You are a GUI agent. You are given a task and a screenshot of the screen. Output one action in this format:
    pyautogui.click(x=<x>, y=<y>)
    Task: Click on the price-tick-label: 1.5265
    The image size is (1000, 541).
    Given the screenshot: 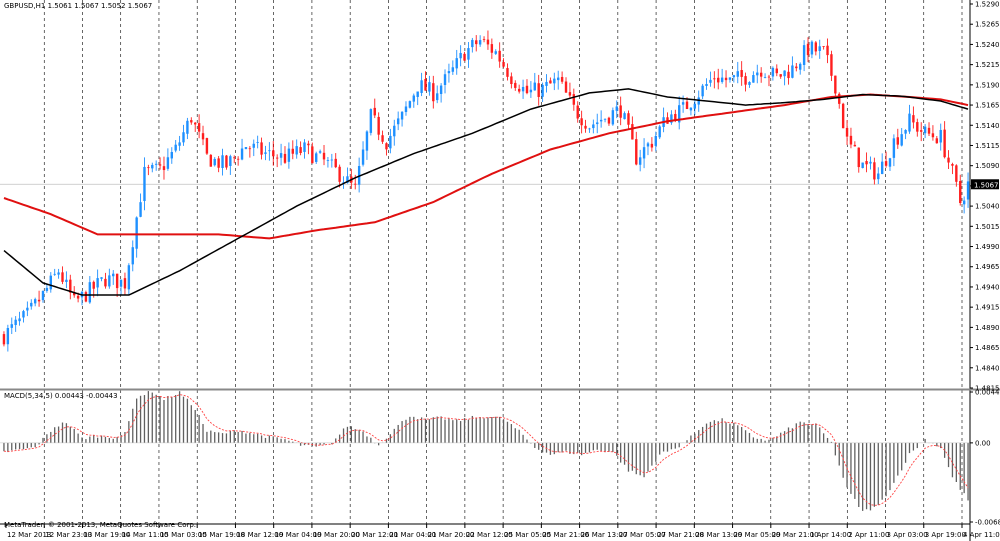 What is the action you would take?
    pyautogui.click(x=987, y=25)
    